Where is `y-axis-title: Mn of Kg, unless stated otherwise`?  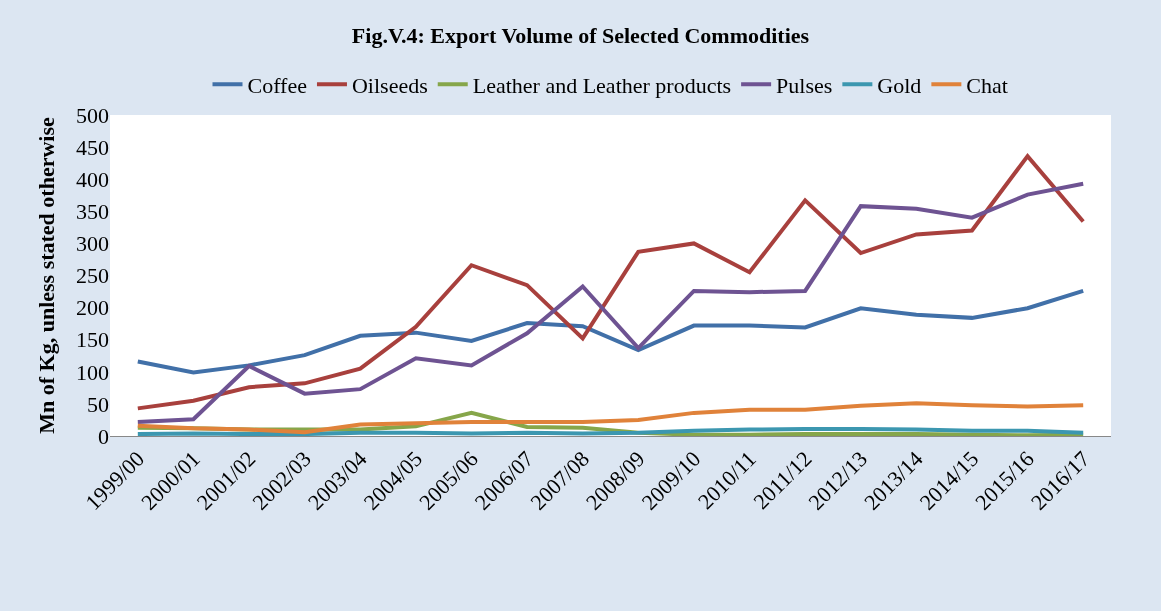
y-axis-title: Mn of Kg, unless stated otherwise is located at coordinates (46, 275).